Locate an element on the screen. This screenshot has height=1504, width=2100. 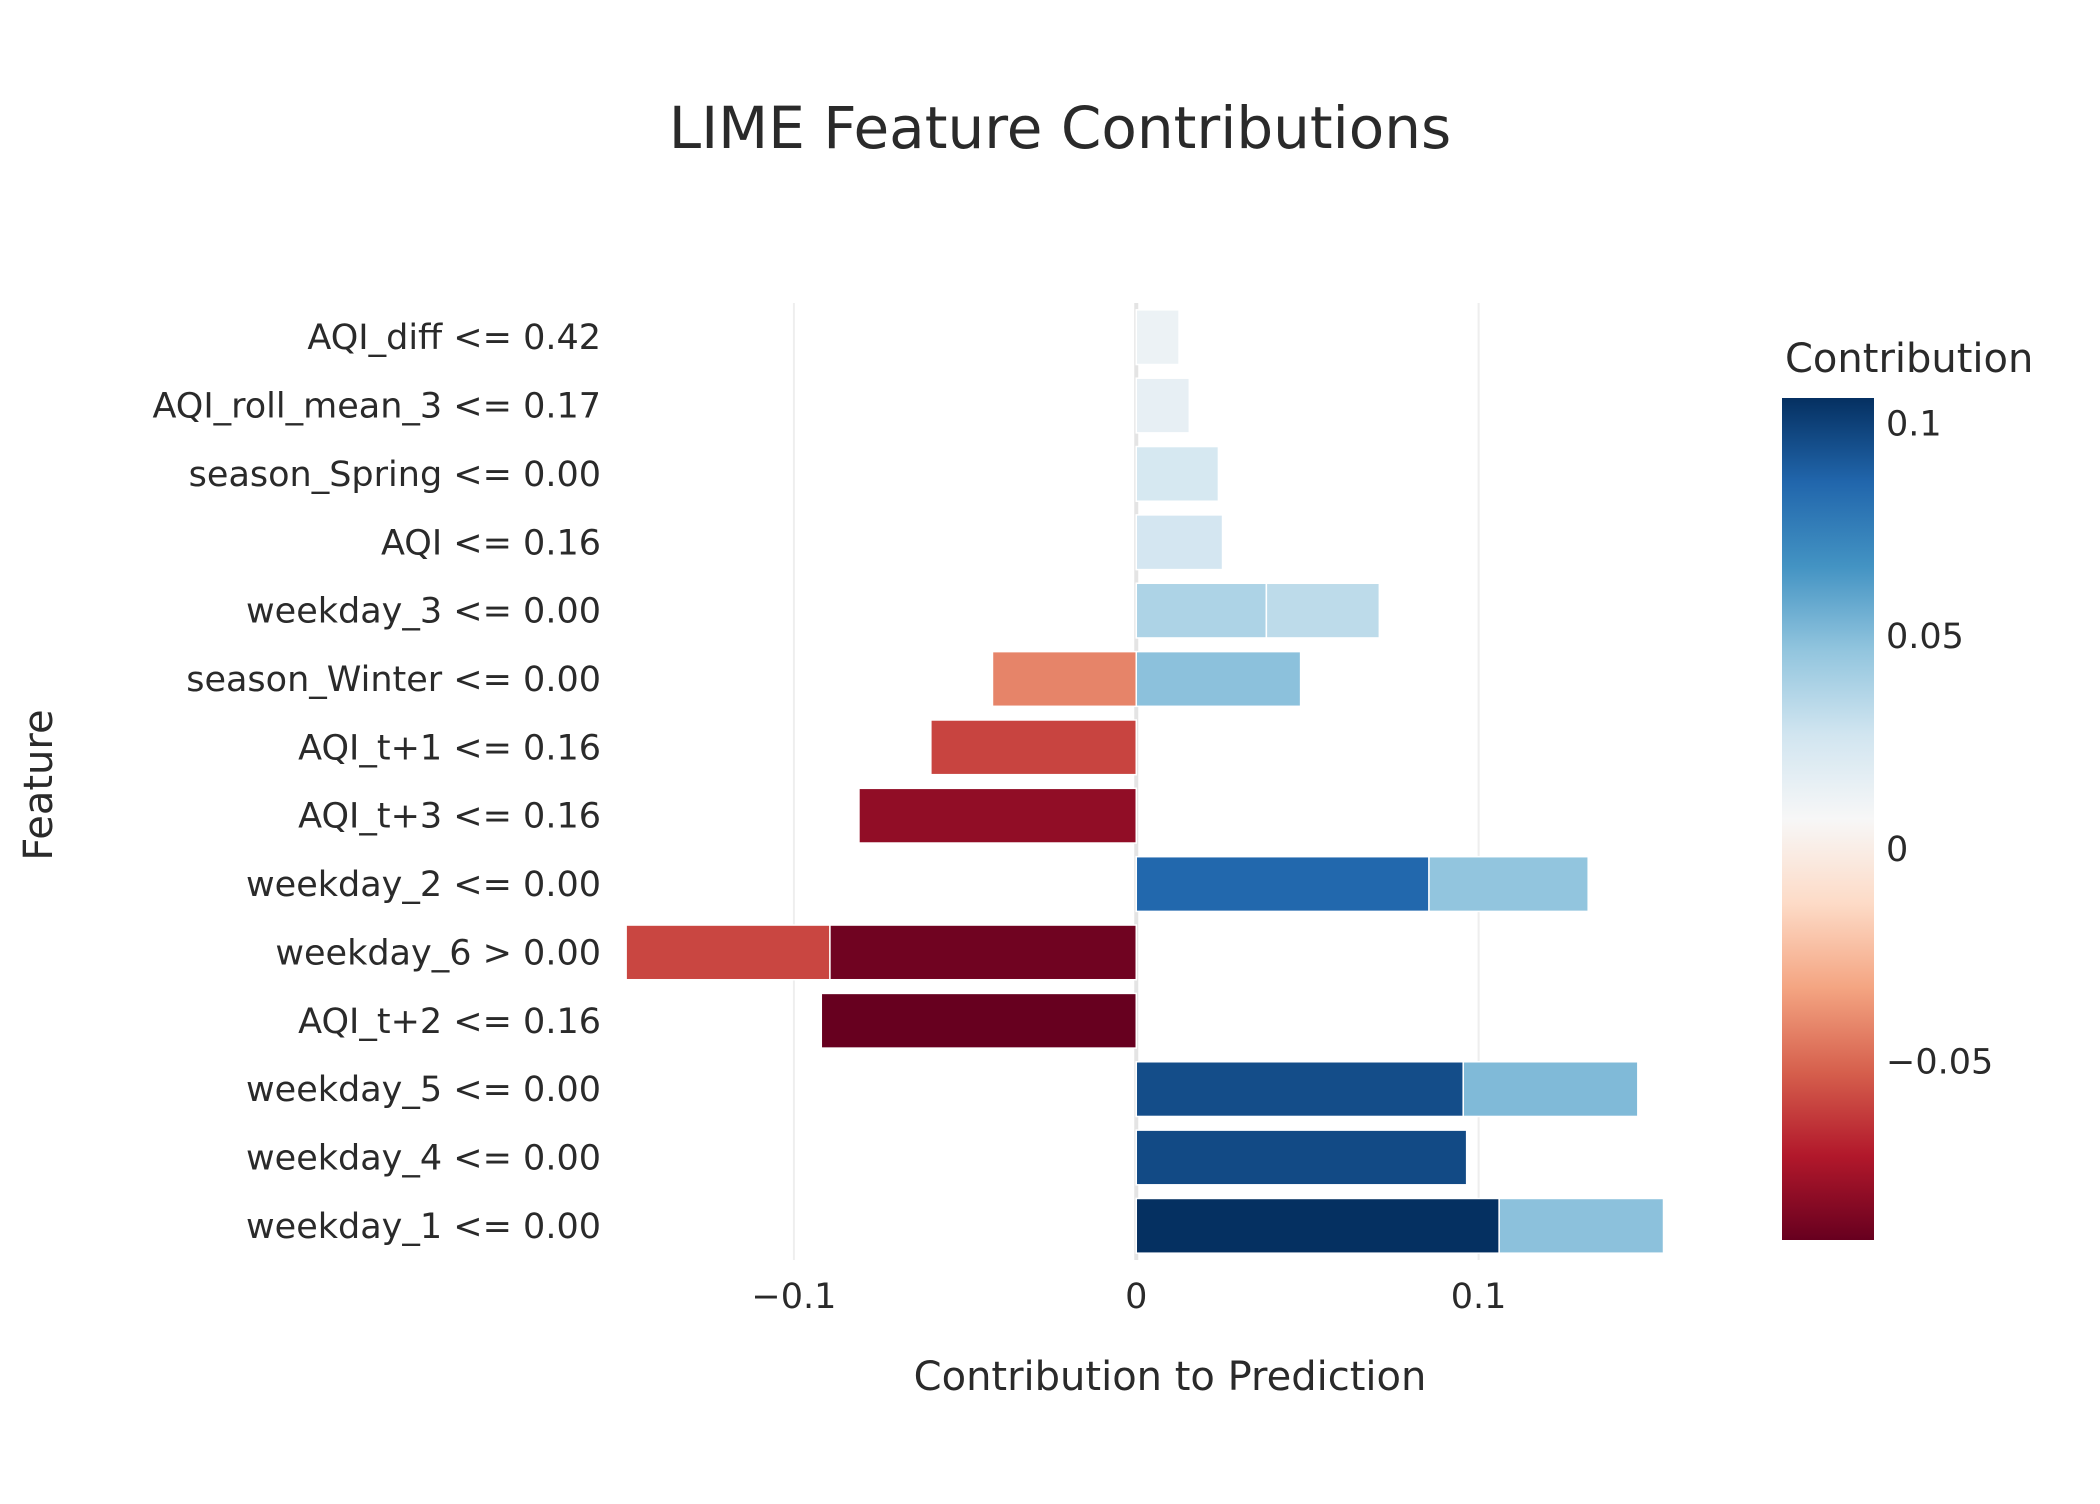
y-tick-label: weekday_2 <= 0.00 is located at coordinates (423, 885).